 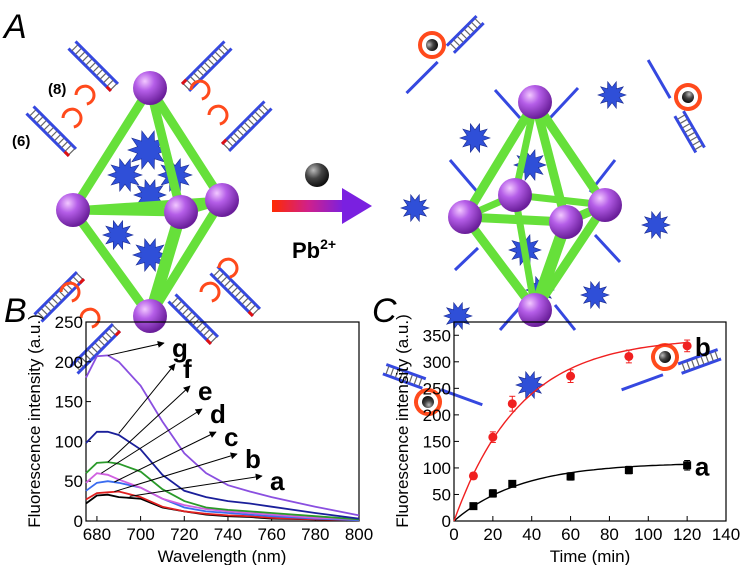 What do you see at coordinates (196, 485) in the screenshot?
I see `label-arrow-a` at bounding box center [196, 485].